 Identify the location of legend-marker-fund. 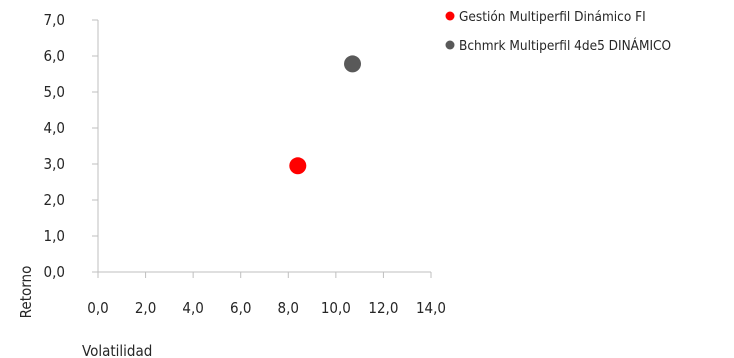
(450, 16).